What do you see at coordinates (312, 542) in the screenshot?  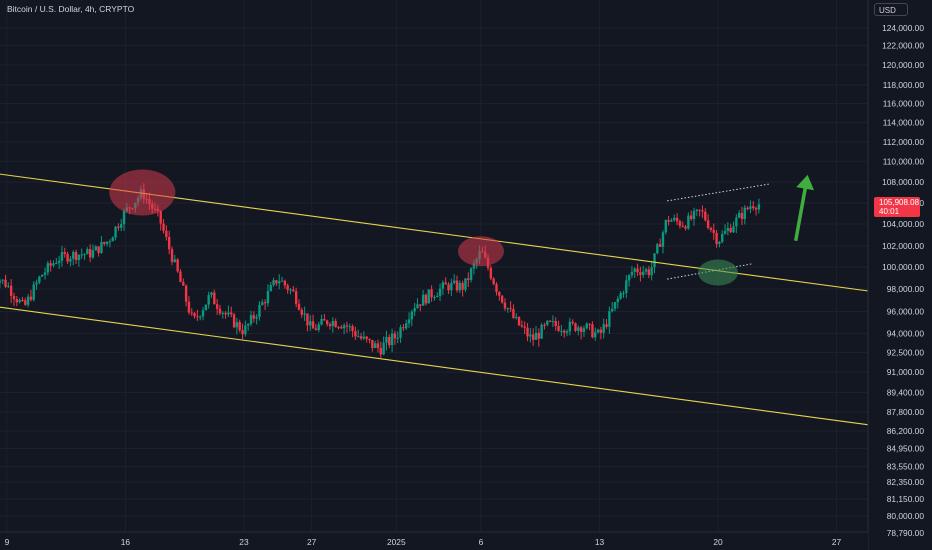 I see `time-axis-label: 27` at bounding box center [312, 542].